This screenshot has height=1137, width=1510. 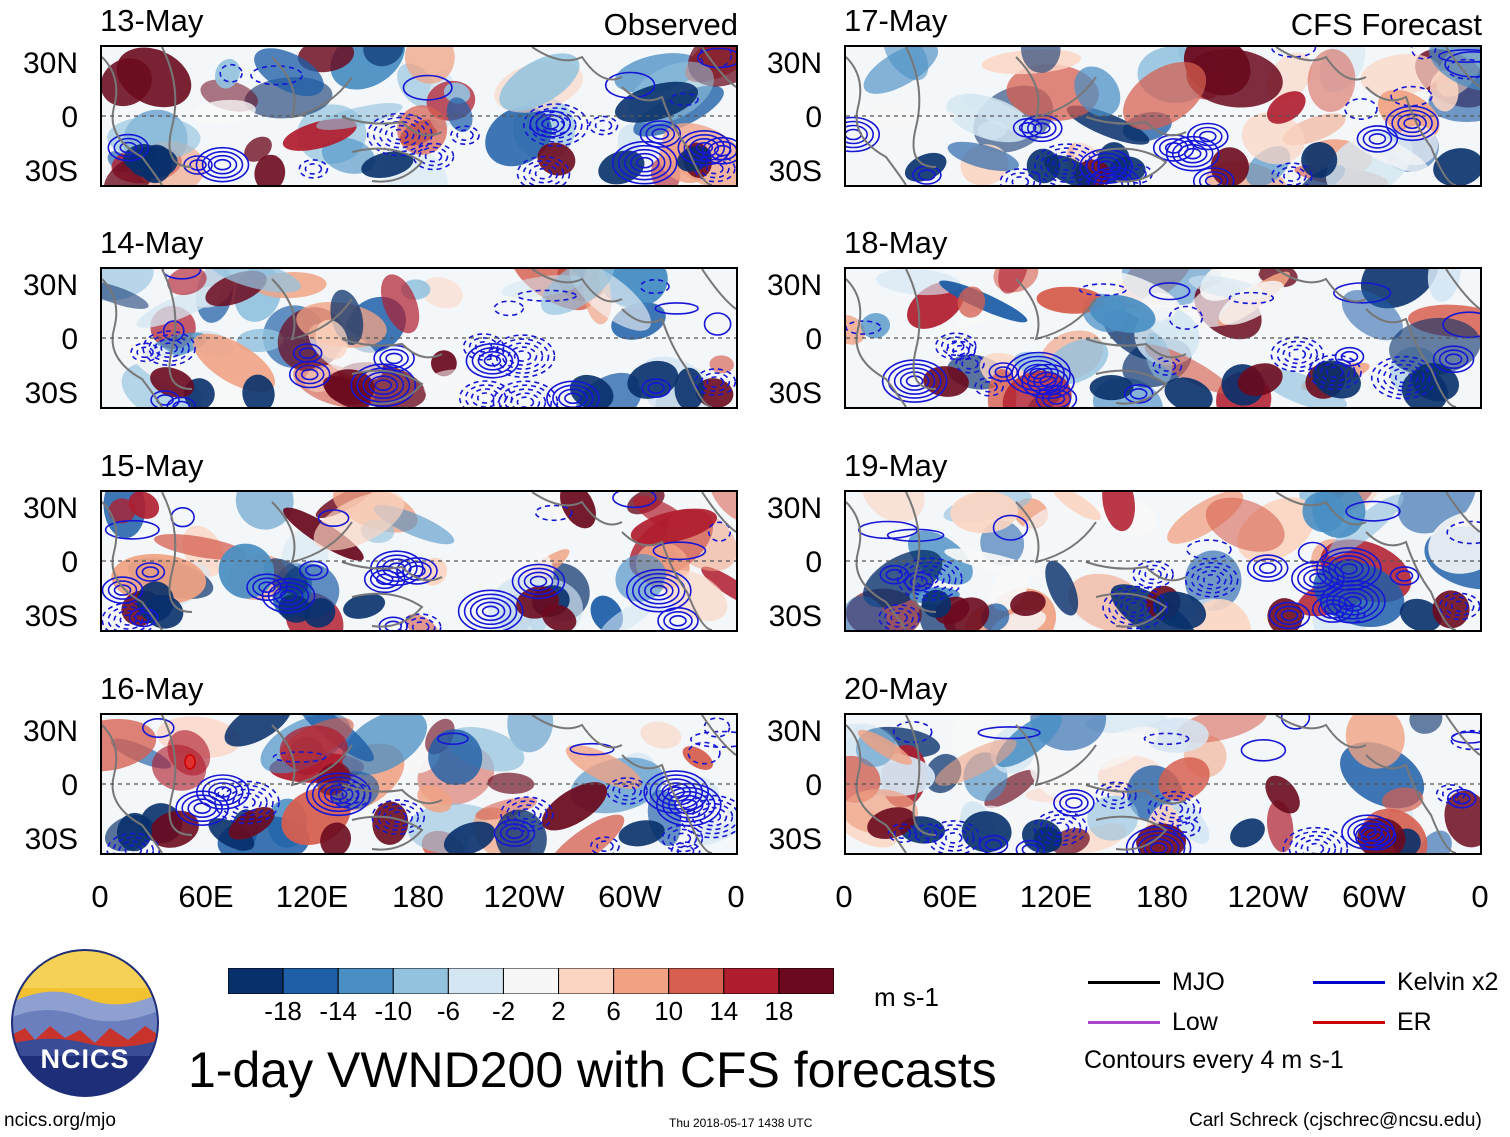 What do you see at coordinates (736, 896) in the screenshot?
I see `longitude-label: 0` at bounding box center [736, 896].